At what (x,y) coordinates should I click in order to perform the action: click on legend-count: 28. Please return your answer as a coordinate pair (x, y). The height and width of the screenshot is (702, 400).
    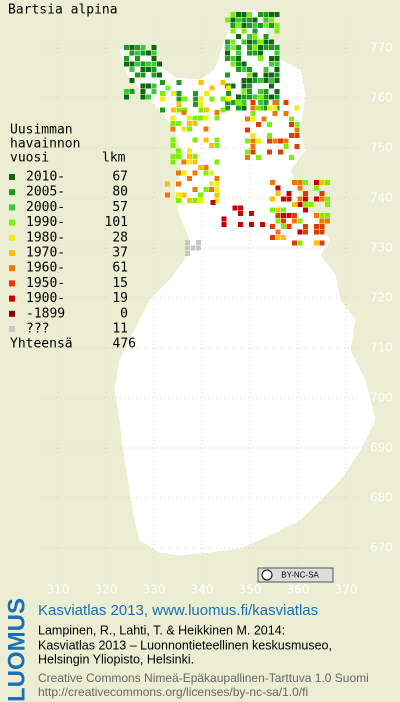
    Looking at the image, I should click on (120, 237).